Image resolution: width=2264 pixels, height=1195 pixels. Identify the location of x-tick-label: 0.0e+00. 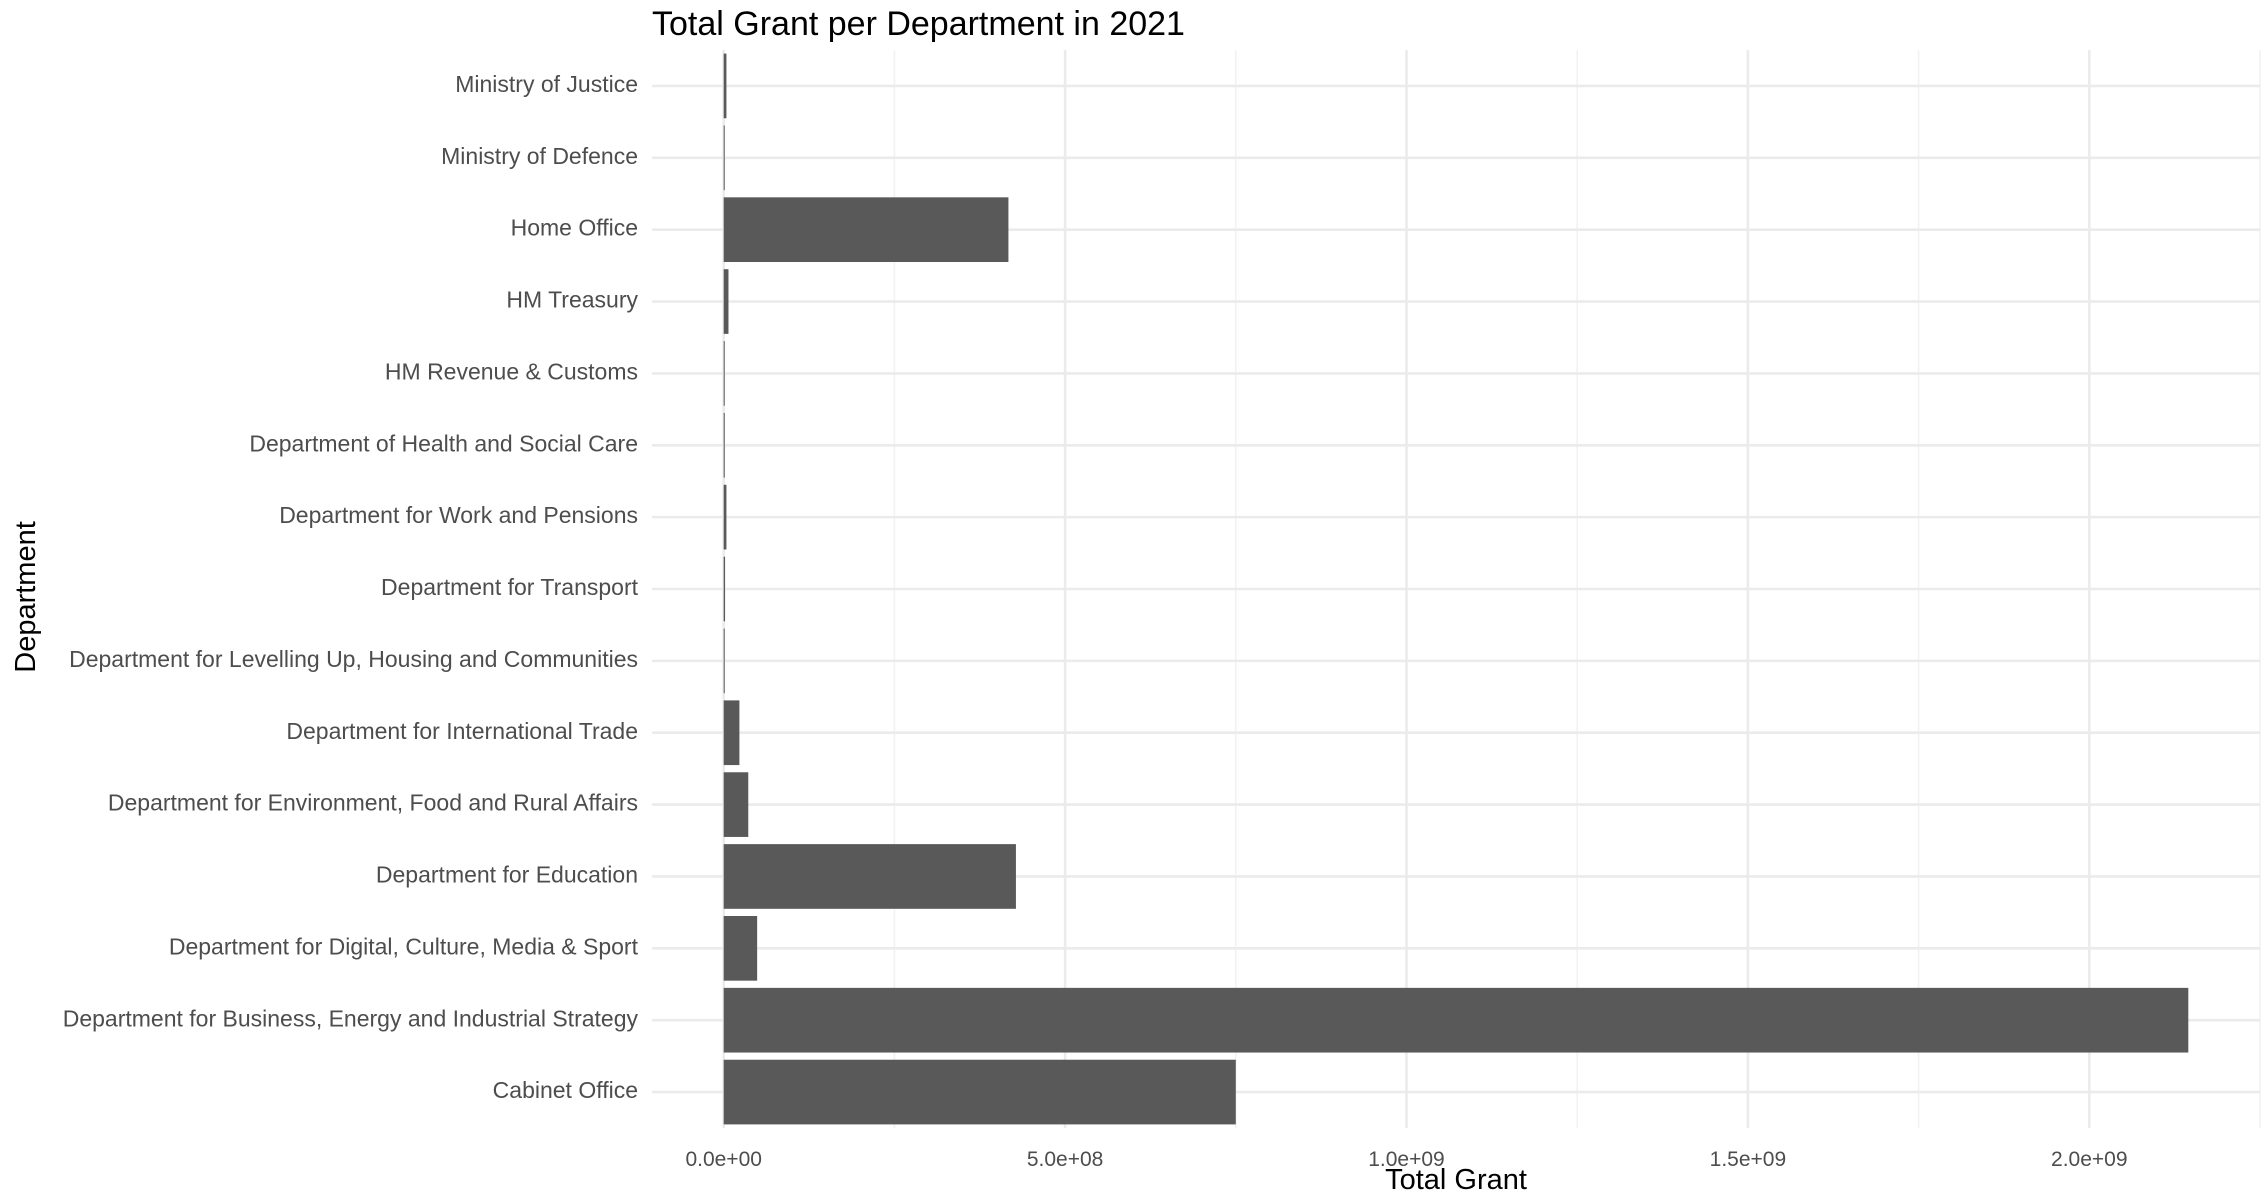
(723, 1159).